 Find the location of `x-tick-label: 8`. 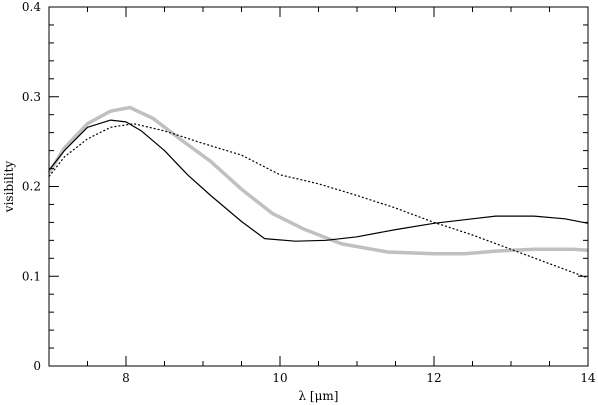

x-tick-label: 8 is located at coordinates (126, 378).